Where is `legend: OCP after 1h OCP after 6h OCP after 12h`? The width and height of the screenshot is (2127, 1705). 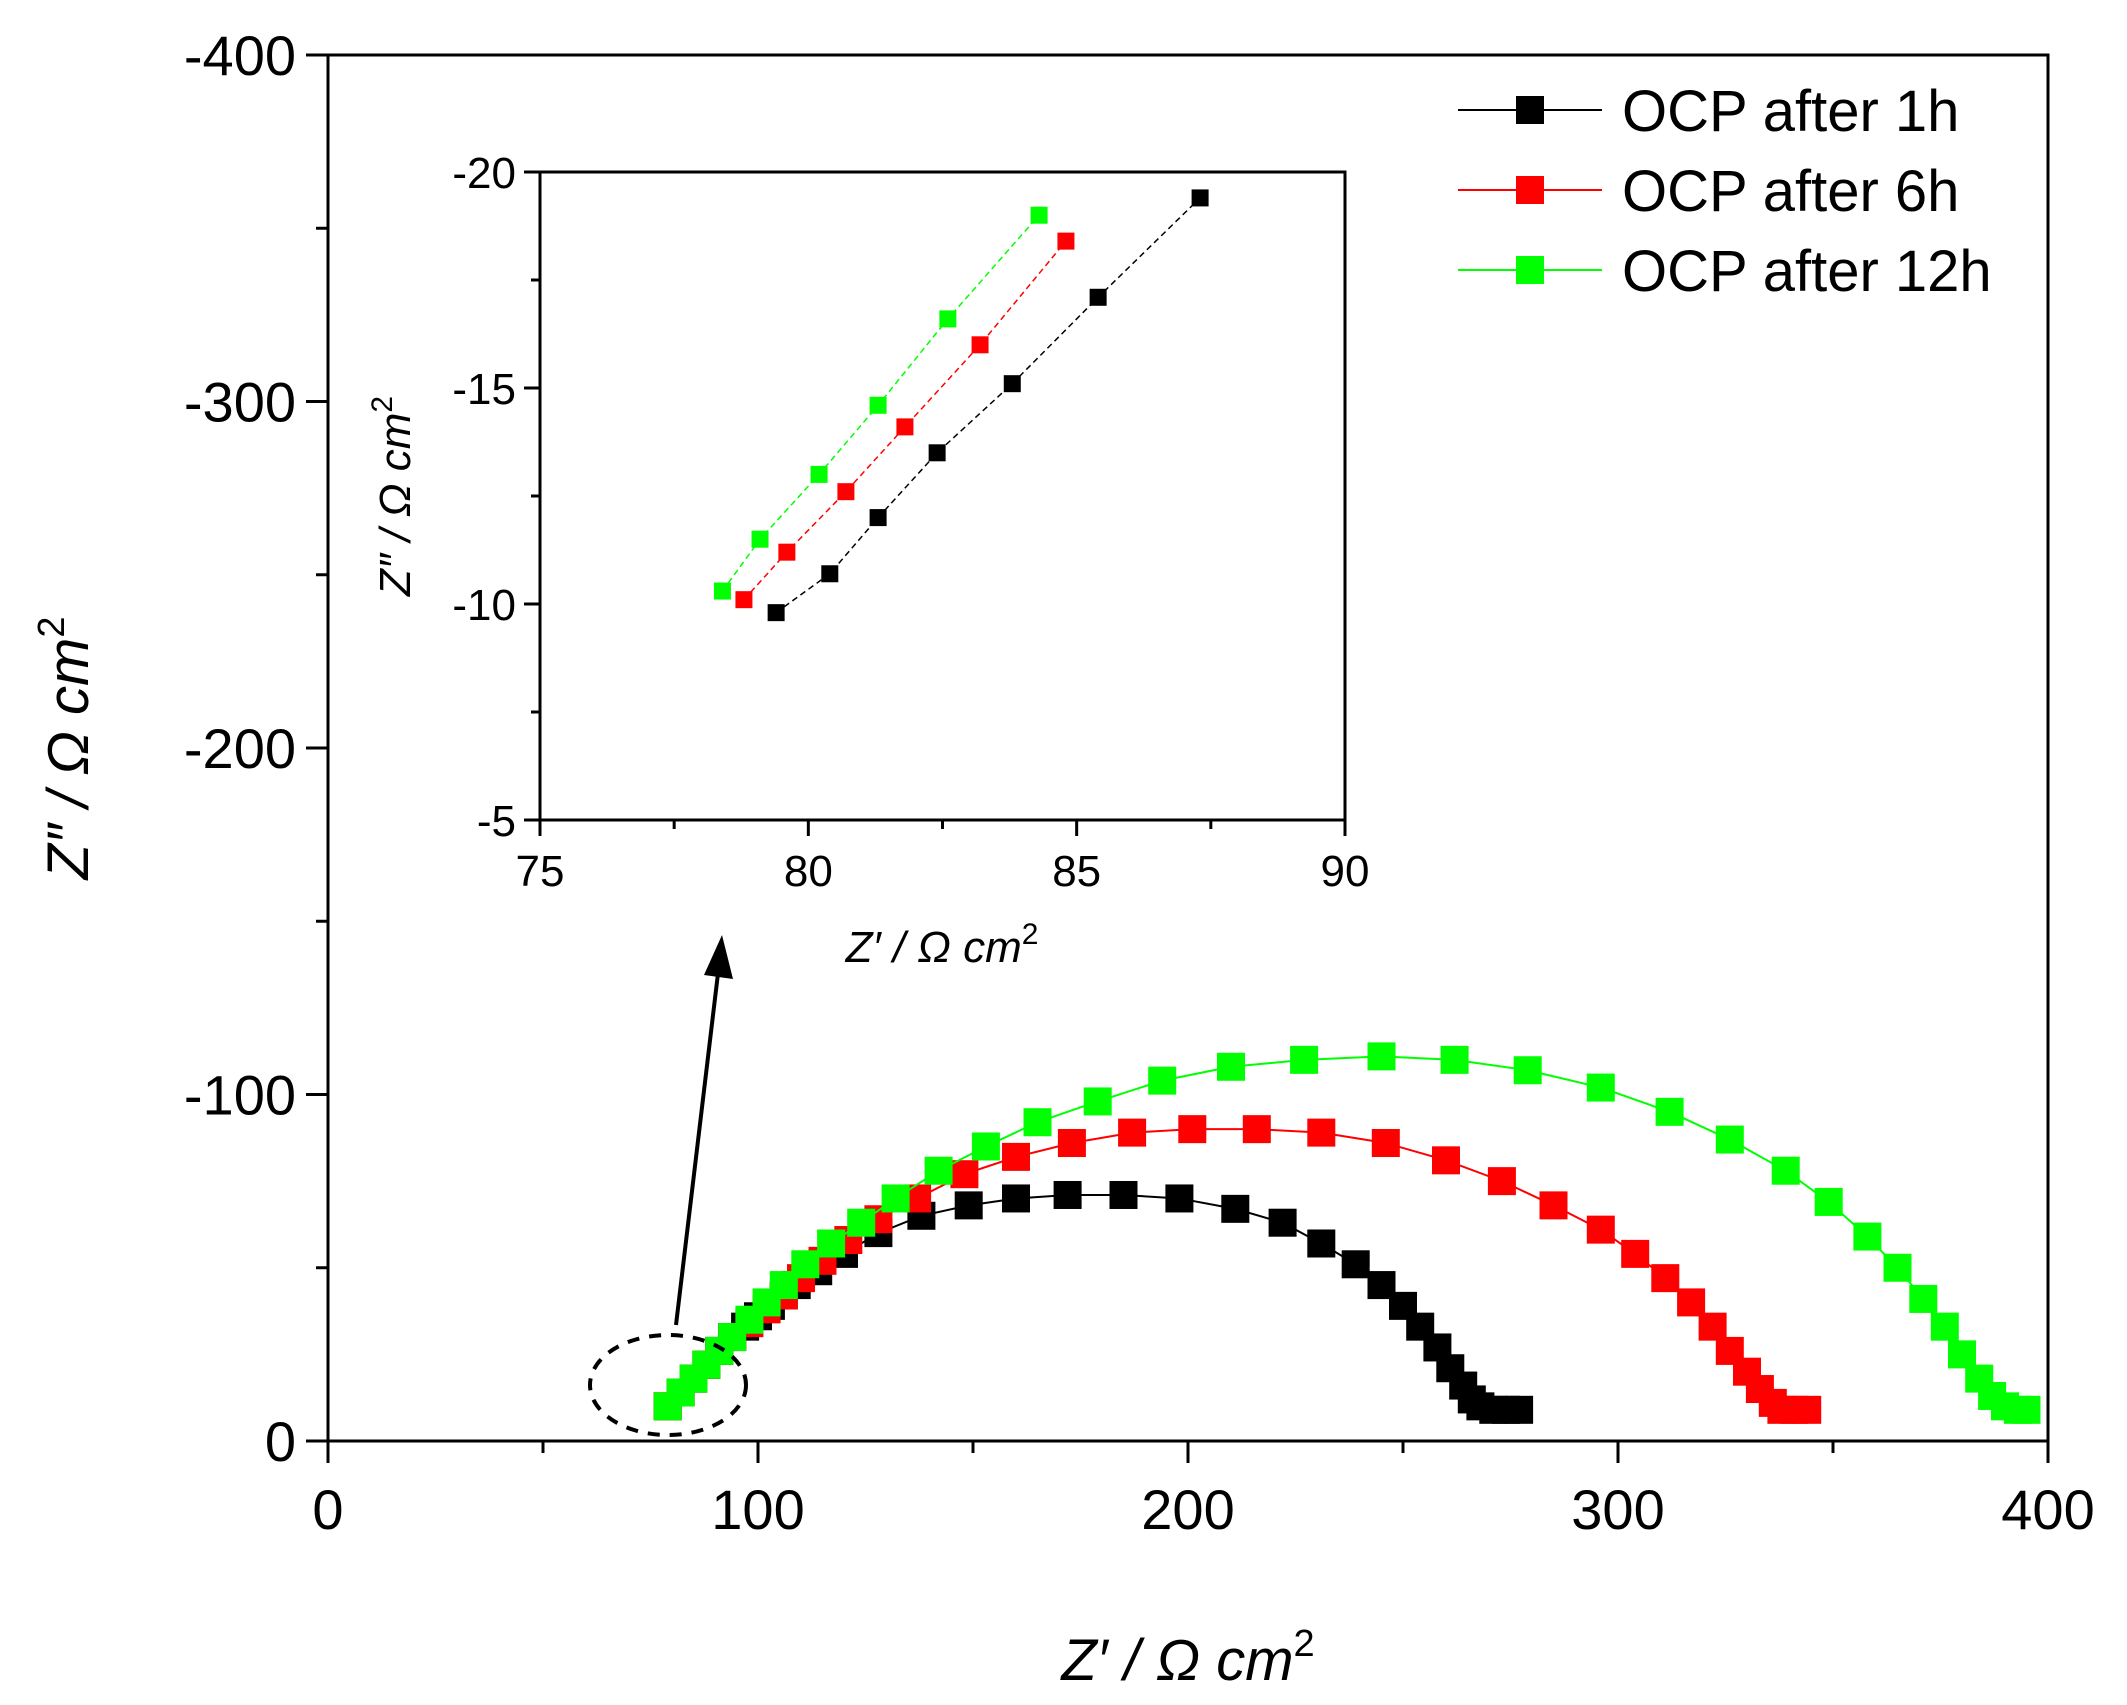
legend: OCP after 1h OCP after 6h OCP after 12h is located at coordinates (1725, 191).